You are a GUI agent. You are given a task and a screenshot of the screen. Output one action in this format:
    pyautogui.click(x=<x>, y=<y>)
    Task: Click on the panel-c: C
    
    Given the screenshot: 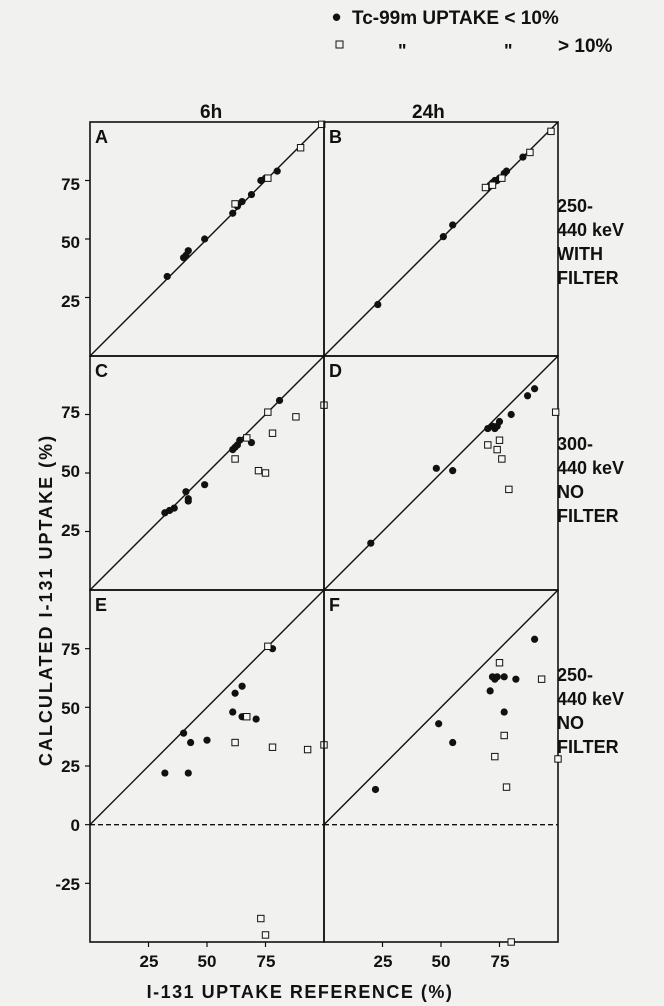 What is the action you would take?
    pyautogui.click(x=206, y=473)
    